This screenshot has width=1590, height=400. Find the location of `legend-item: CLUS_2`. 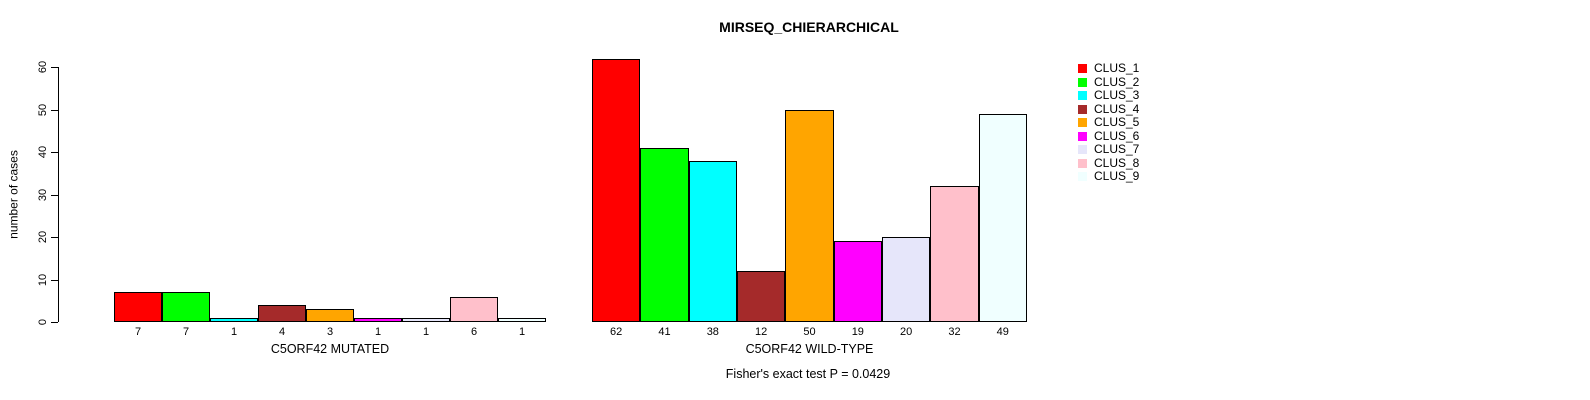

legend-item: CLUS_2 is located at coordinates (1109, 82).